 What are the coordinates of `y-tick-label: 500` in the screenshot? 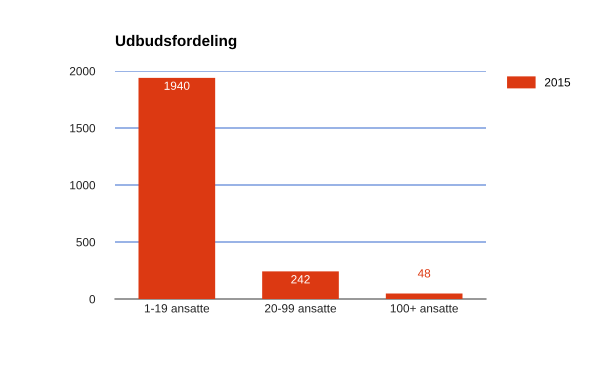 It's located at (86, 242).